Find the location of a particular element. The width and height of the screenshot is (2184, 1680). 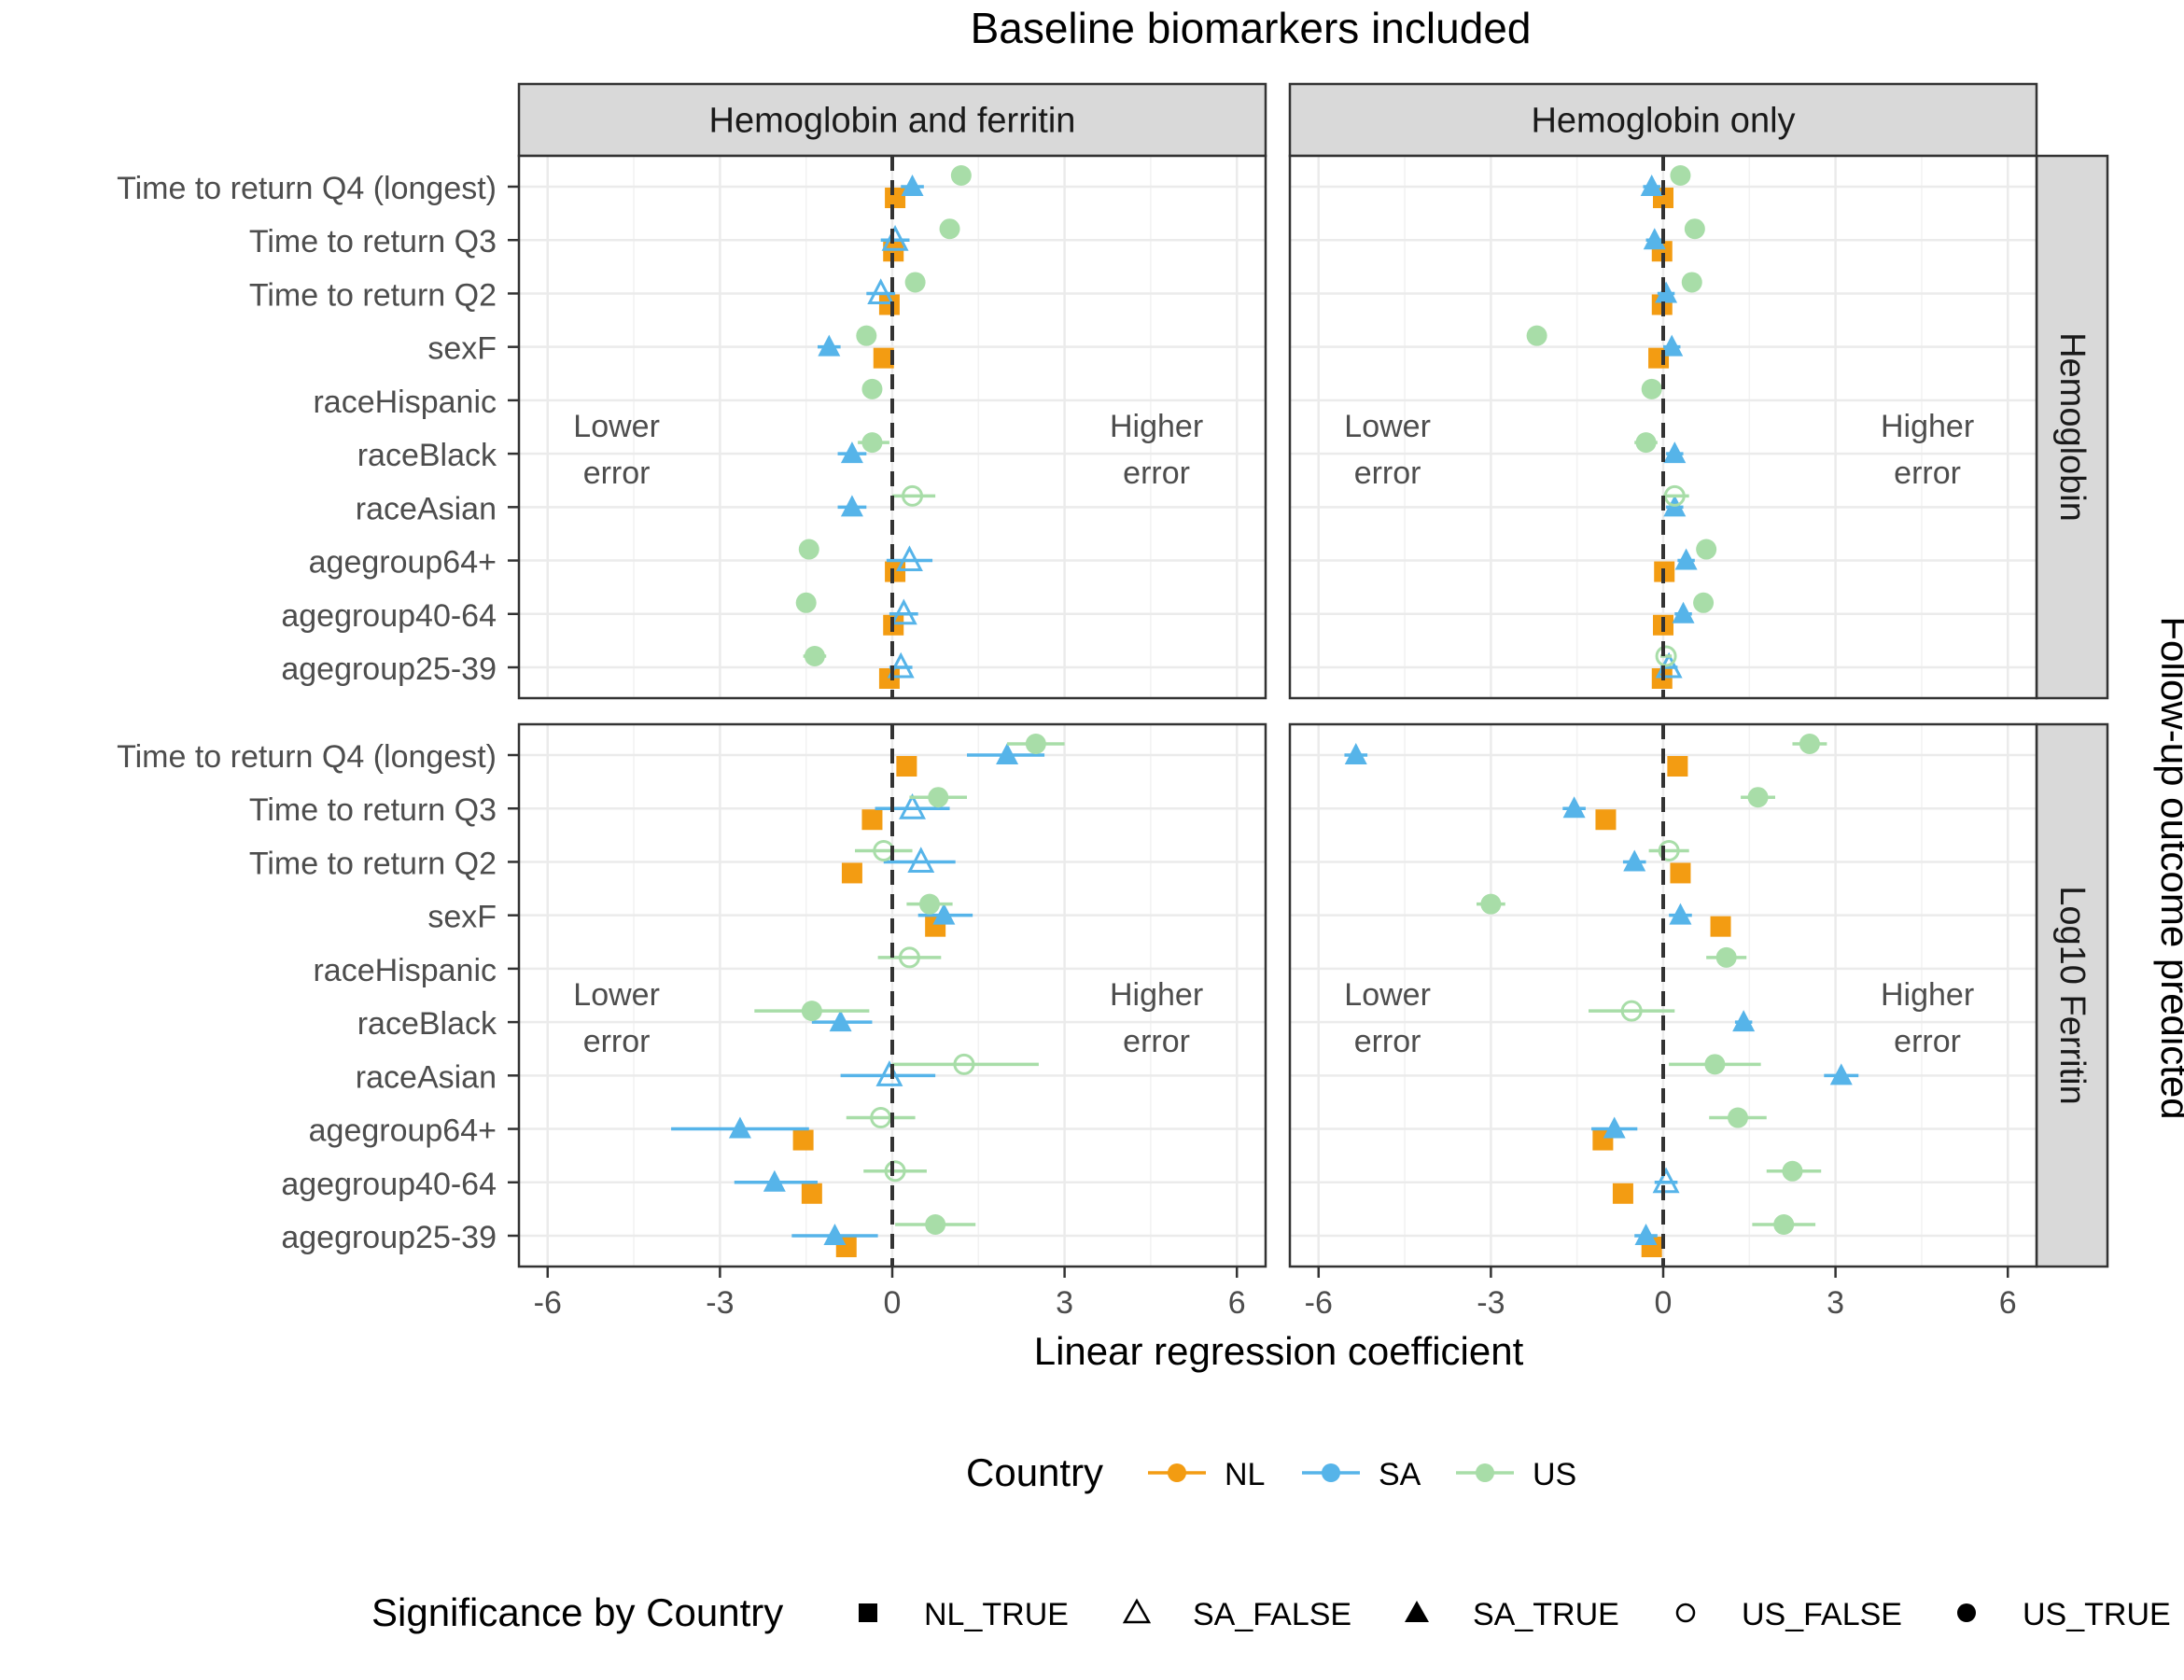

legend-shape-circle-open is located at coordinates (1685, 1613).